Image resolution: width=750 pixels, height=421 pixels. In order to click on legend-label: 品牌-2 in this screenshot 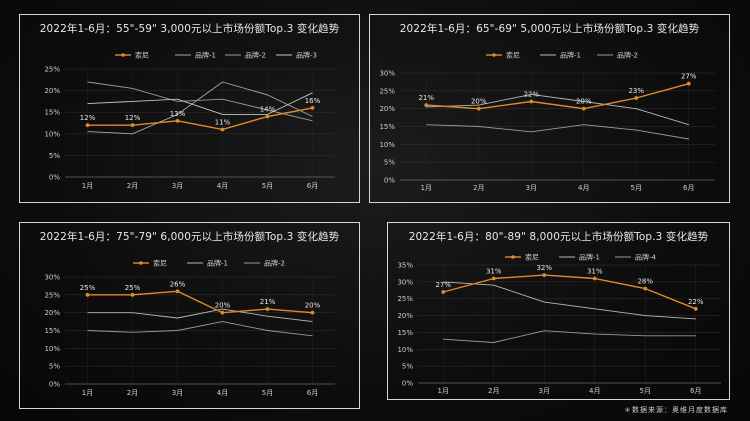, I will do `click(255, 55)`.